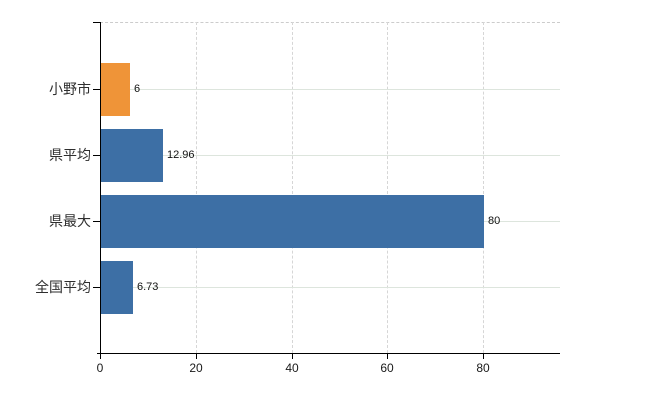 The image size is (650, 400). I want to click on x-tick-label: 20, so click(196, 368).